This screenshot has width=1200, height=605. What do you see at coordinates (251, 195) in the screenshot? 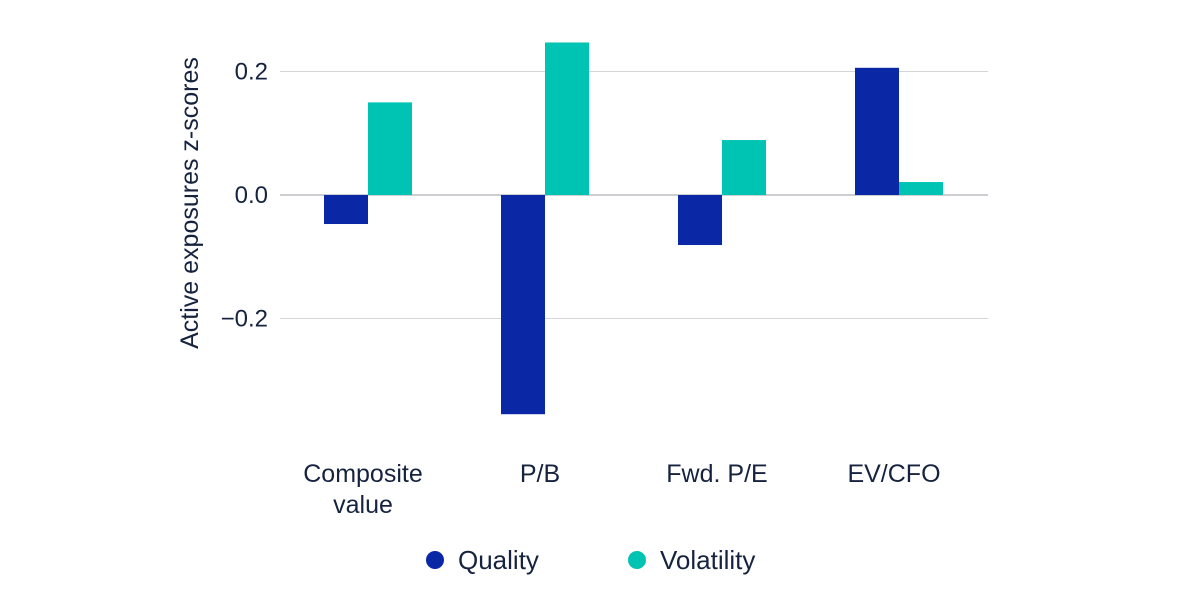
I see `y-tick-label: 0.0` at bounding box center [251, 195].